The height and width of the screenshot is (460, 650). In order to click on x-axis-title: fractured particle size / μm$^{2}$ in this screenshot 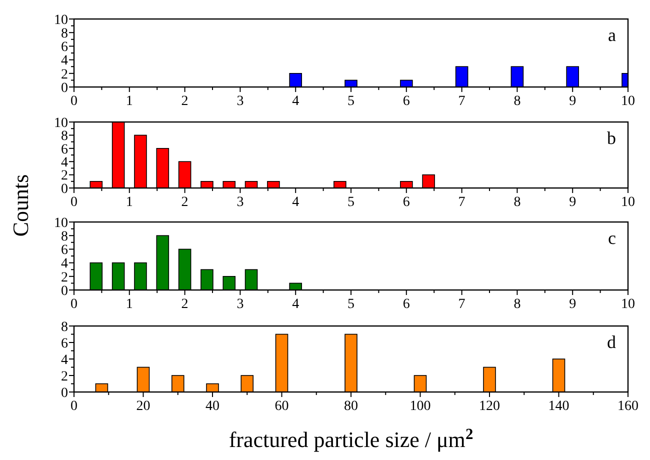, I will do `click(351, 439)`.